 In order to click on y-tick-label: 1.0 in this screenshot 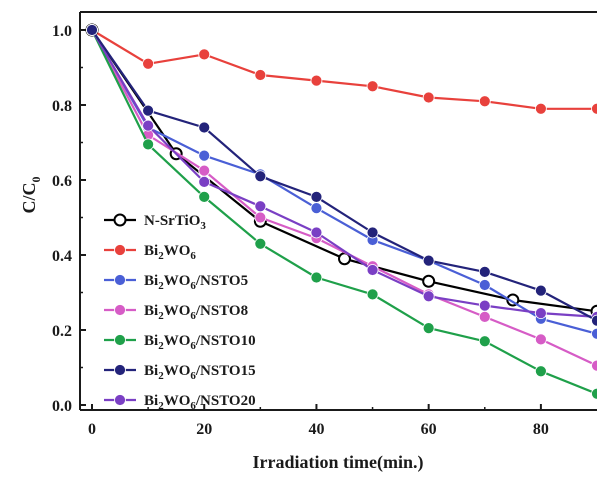, I will do `click(62, 31)`.